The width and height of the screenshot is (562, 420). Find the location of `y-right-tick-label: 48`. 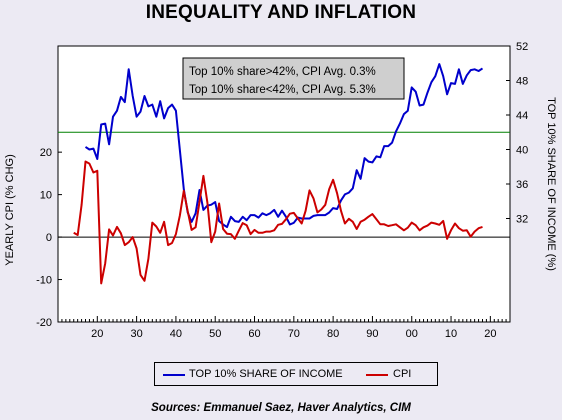

y-right-tick-label: 48 is located at coordinates (522, 82).